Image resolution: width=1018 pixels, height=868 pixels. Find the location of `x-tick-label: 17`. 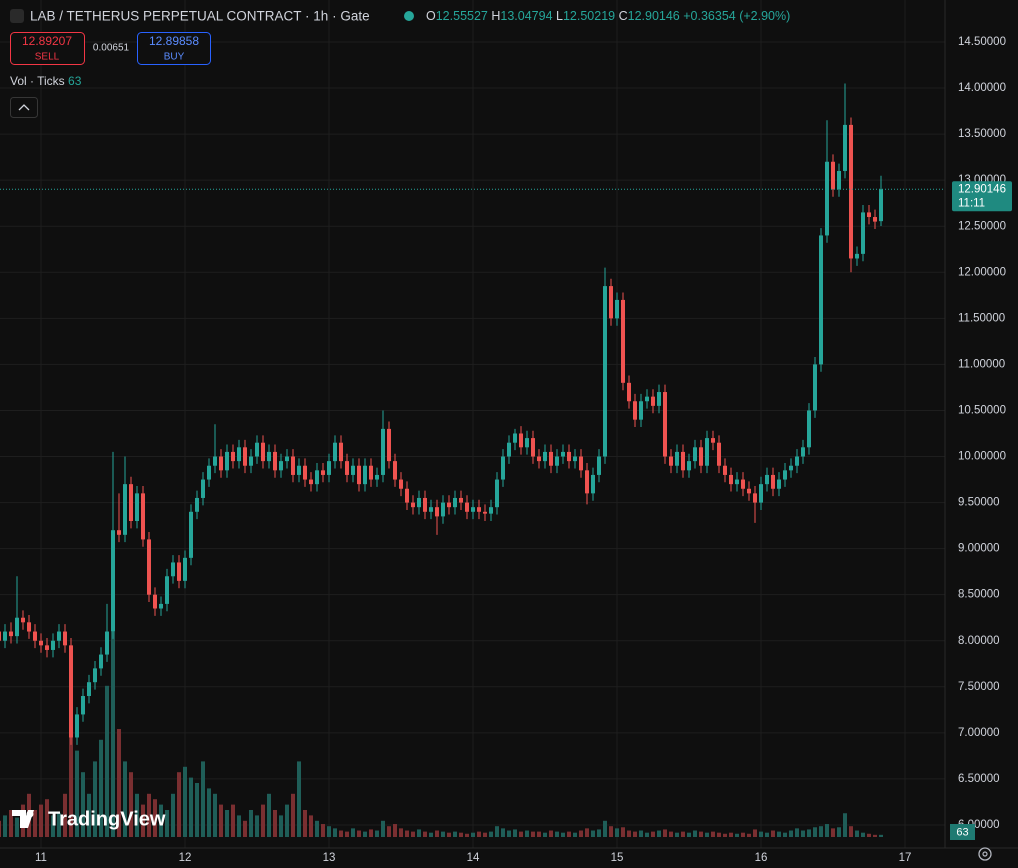

x-tick-label: 17 is located at coordinates (905, 858).